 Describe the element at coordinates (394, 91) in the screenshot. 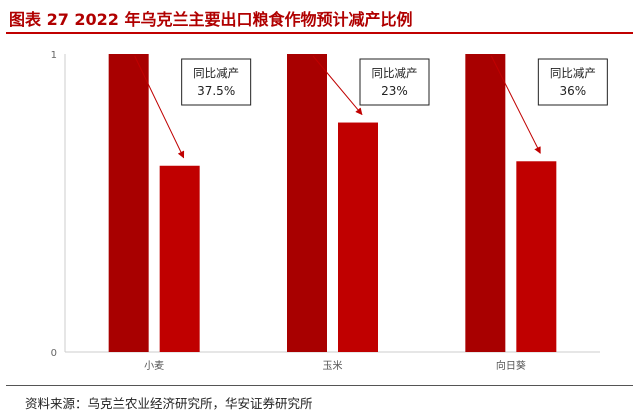

I see `callout-value-1: 23%` at that location.